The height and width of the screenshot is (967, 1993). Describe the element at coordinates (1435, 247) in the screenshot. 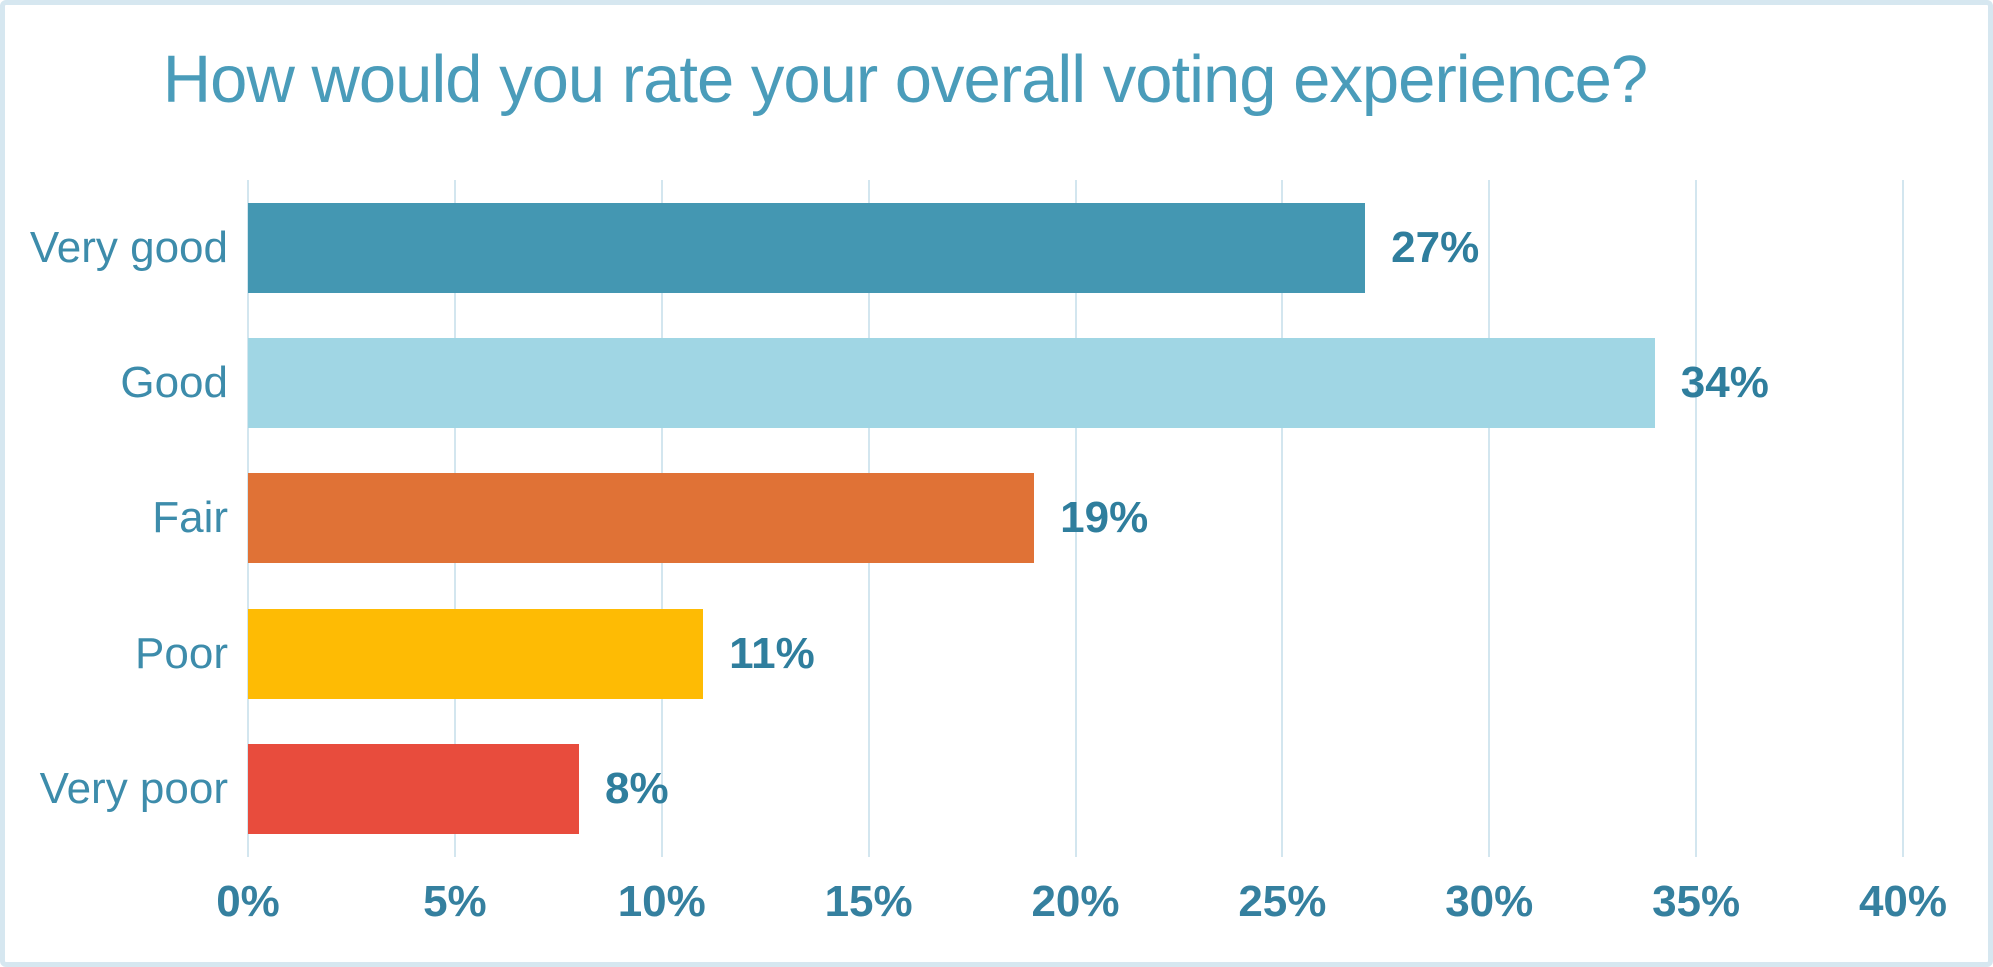

I see `value-label-very-good: 27%` at that location.